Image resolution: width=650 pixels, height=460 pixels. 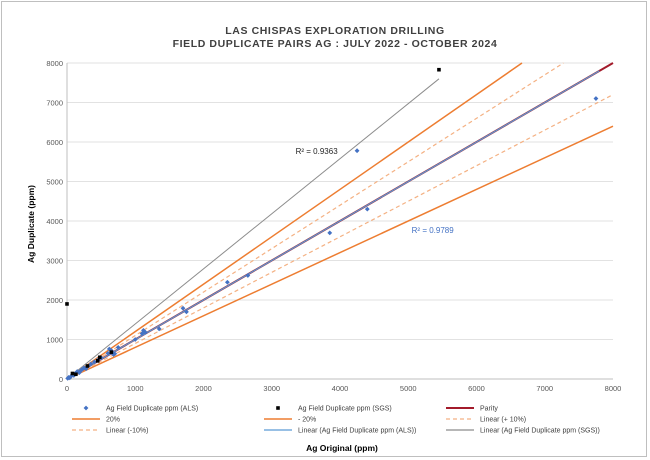 What do you see at coordinates (127, 431) in the screenshot?
I see `legend-linear-10-label: Linear (-10%)` at bounding box center [127, 431].